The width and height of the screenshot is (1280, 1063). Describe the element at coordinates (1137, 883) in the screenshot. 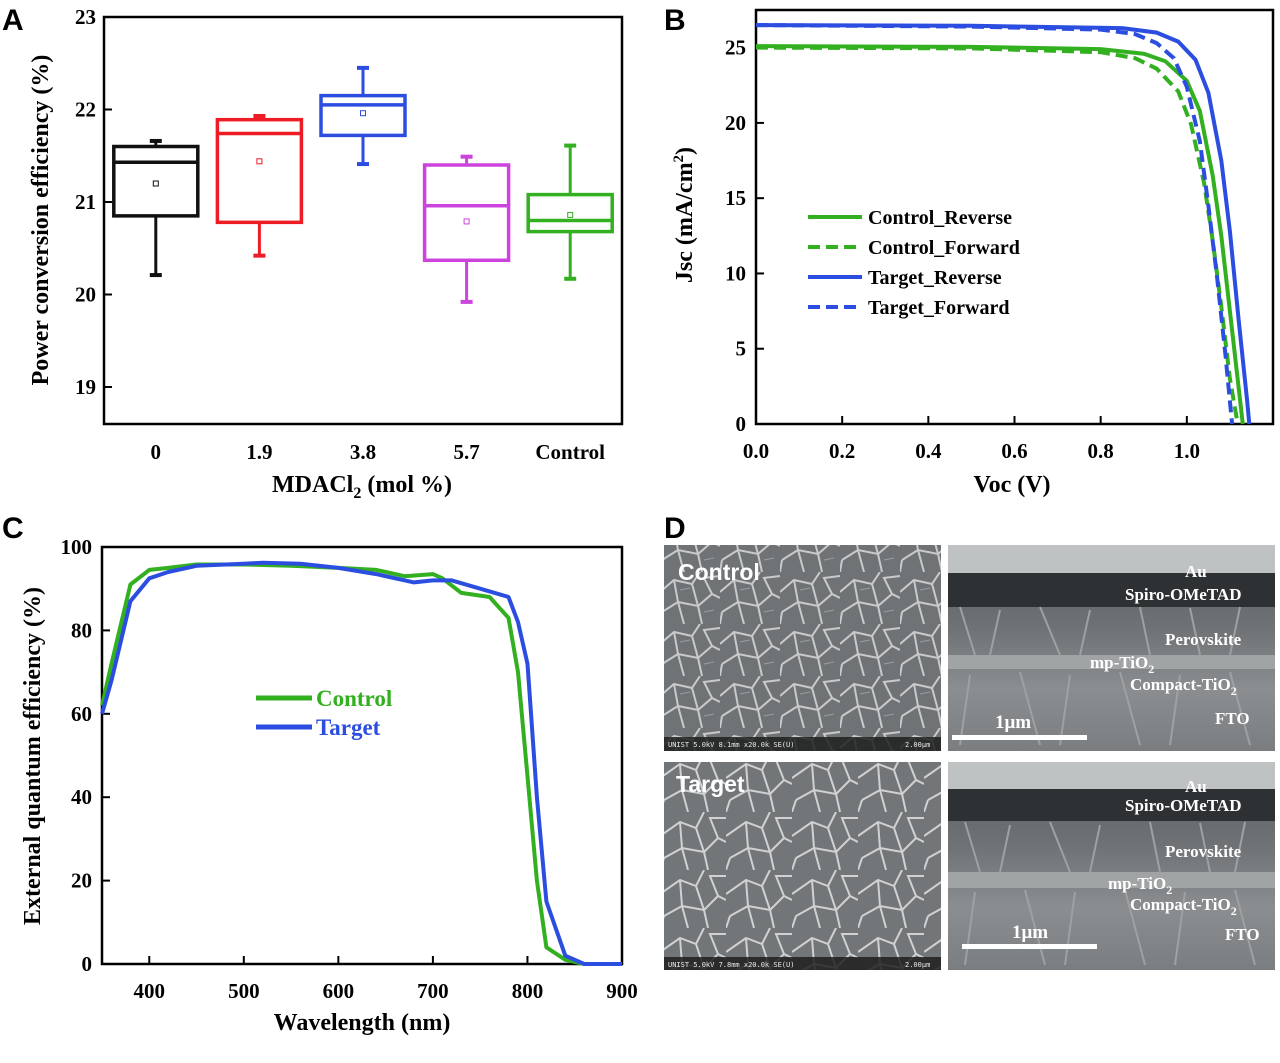

I see `xsec-target-mp-tio2-main: mp-TiO` at that location.